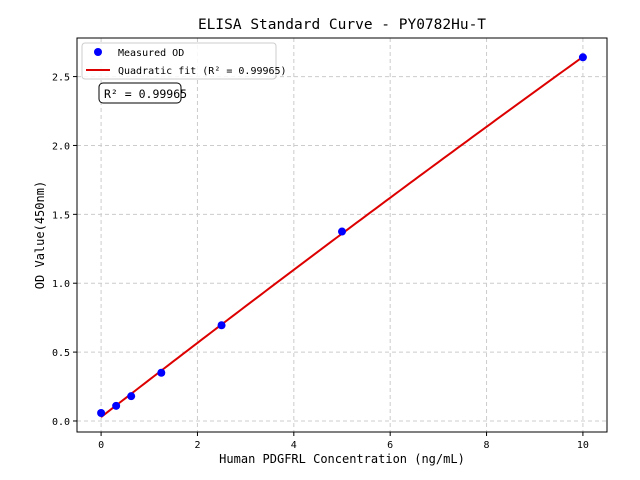 The height and width of the screenshot is (480, 640). I want to click on x-tick-label: 0, so click(101, 445).